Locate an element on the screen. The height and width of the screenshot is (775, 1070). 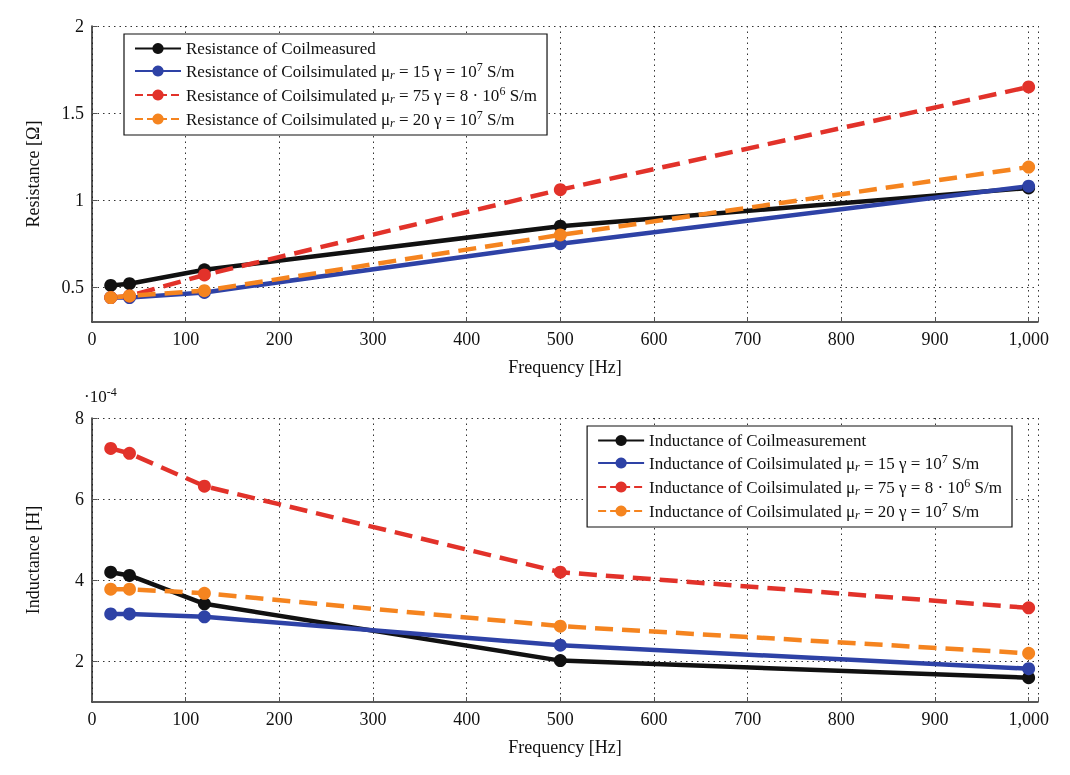
legend-label: Resistance of Coilmeasured is located at coordinates (281, 48).